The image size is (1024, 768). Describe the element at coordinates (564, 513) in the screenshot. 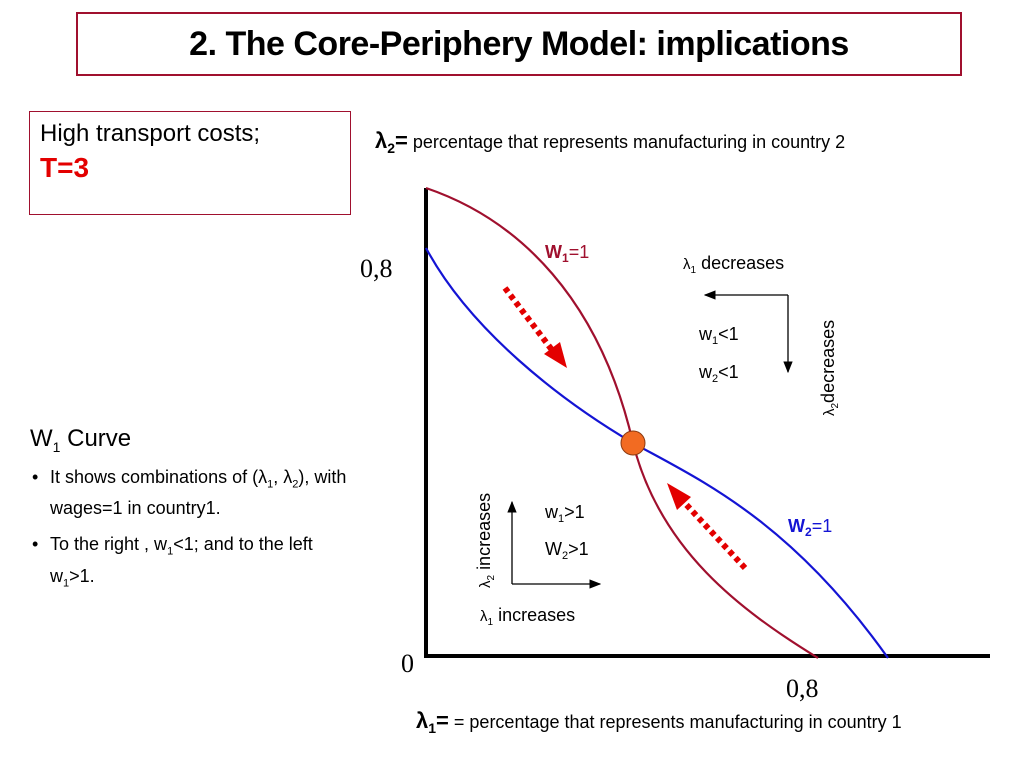

I see `w1-greater-than-1: w1>1` at that location.